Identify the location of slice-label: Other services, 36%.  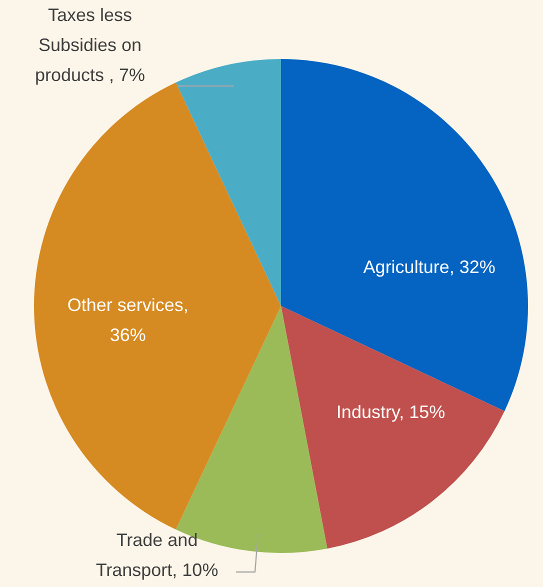
(127, 320).